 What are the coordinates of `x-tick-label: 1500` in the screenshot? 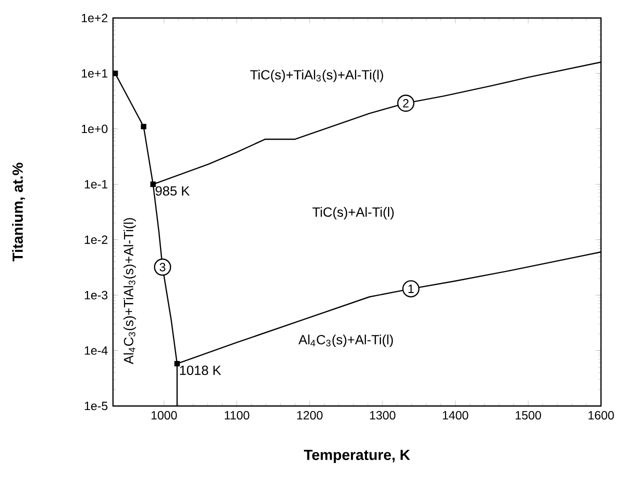 It's located at (529, 415).